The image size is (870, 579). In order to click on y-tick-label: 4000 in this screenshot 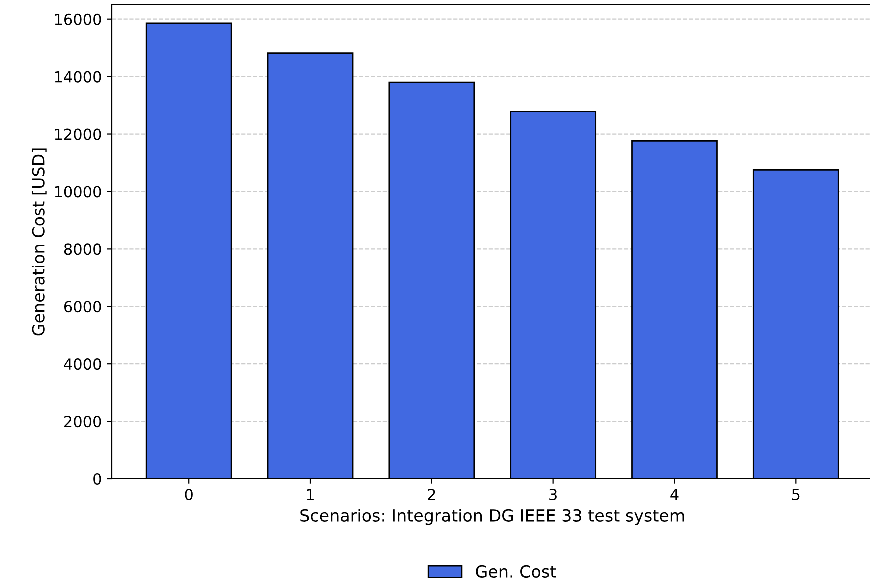, I will do `click(83, 364)`.